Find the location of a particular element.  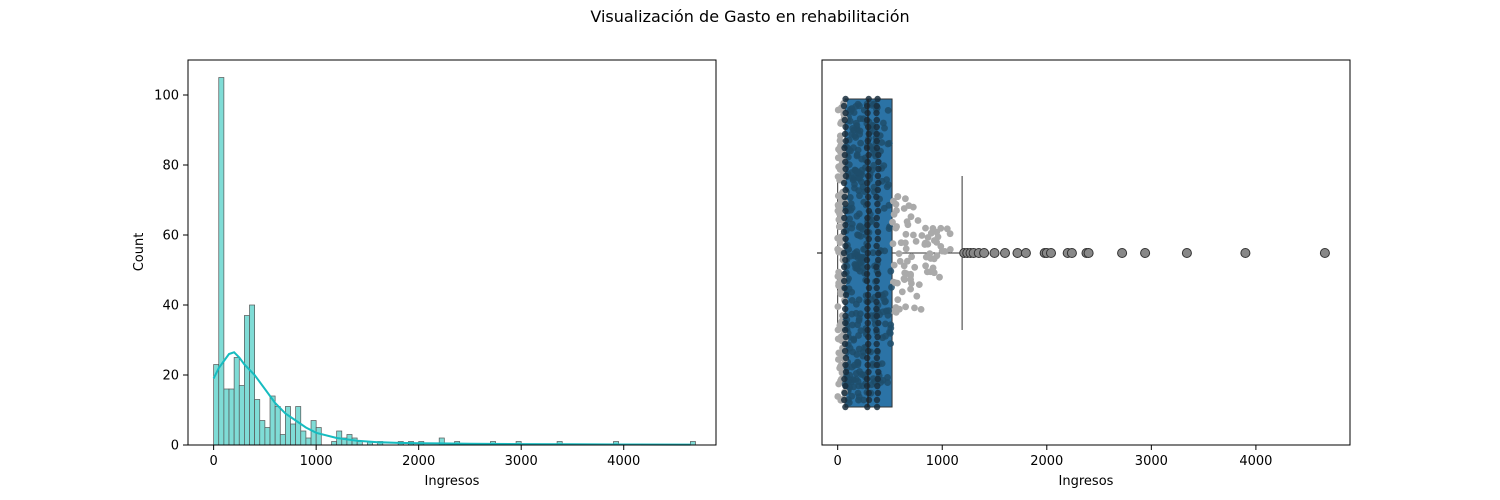

histogram-x-ticks: 0 1000 2000 3000 4000 is located at coordinates (424, 457).